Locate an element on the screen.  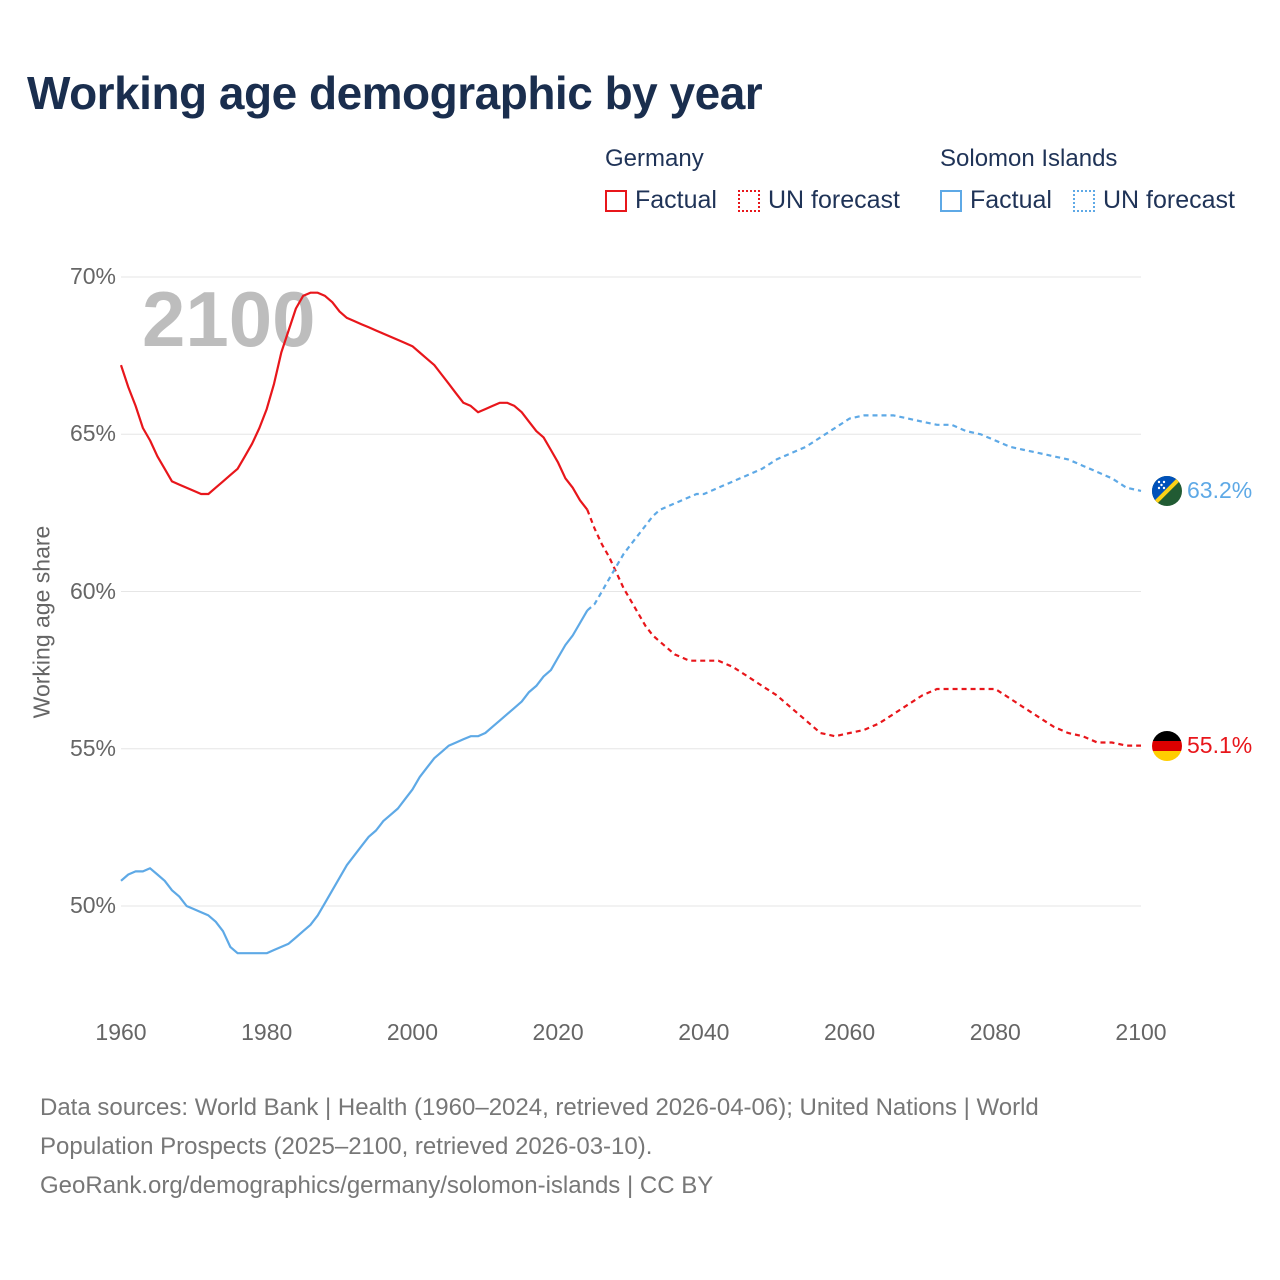
germany-forecast-line is located at coordinates (863, 628).